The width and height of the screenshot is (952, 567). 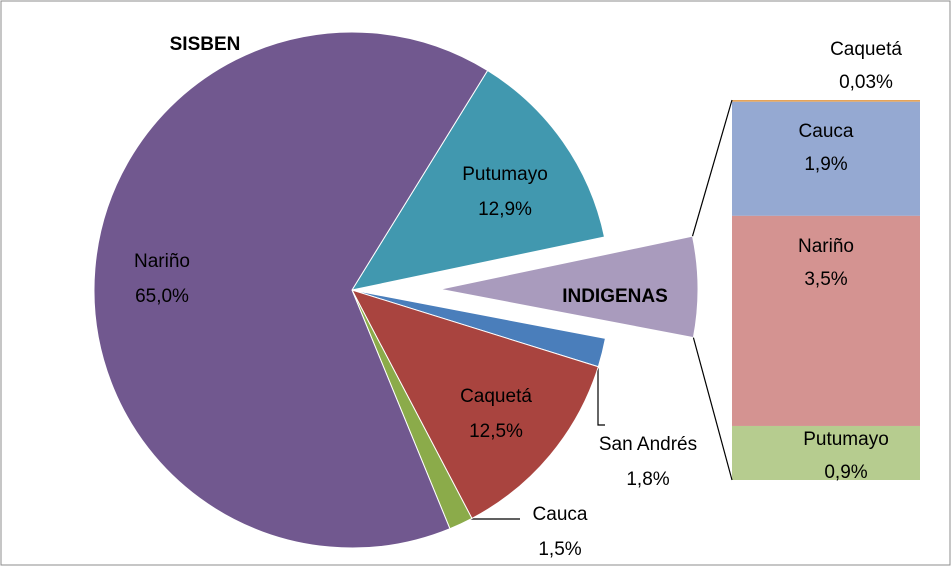 I want to click on slice-label: INDIGENAS, so click(x=615, y=296).